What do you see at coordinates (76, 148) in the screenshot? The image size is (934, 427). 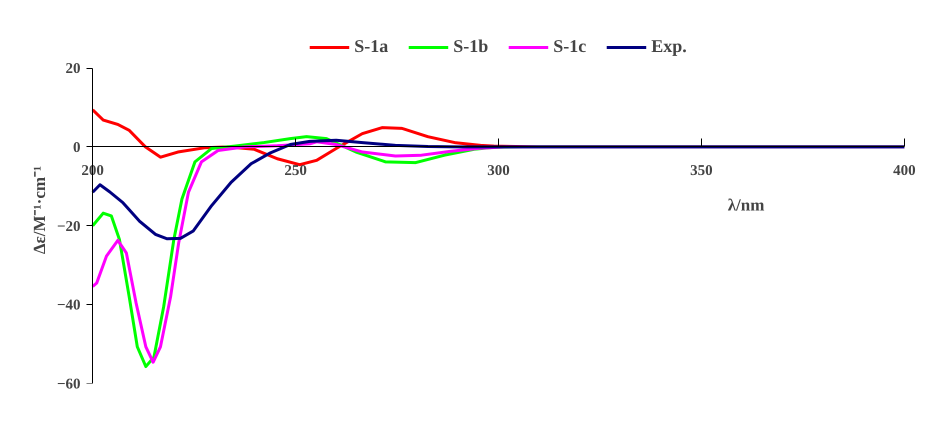 I see `y-tick-label: 0` at bounding box center [76, 148].